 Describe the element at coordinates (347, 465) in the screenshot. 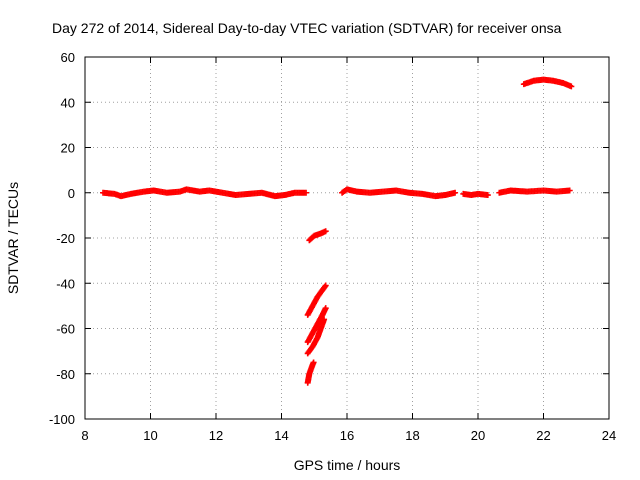

I see `x-axis-label: GPS time / hours` at that location.